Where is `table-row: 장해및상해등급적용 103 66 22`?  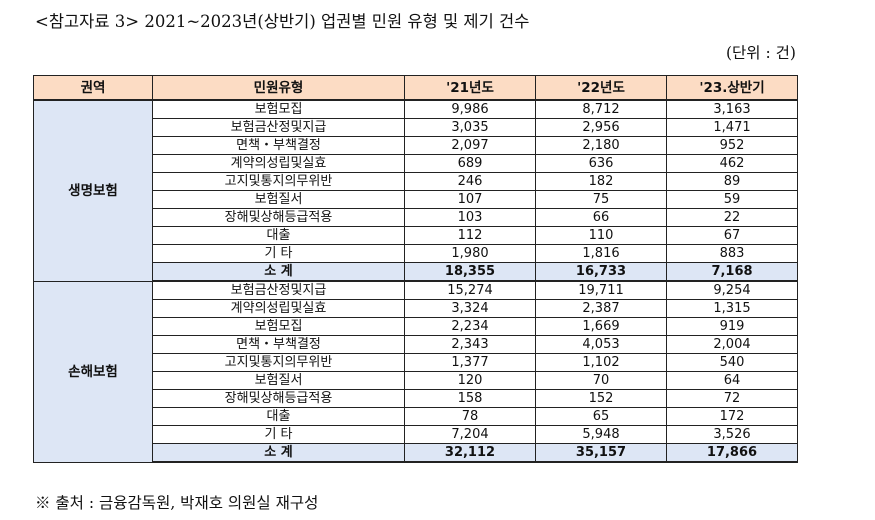
table-row: 장해및상해등급적용 103 66 22 is located at coordinates (416, 217).